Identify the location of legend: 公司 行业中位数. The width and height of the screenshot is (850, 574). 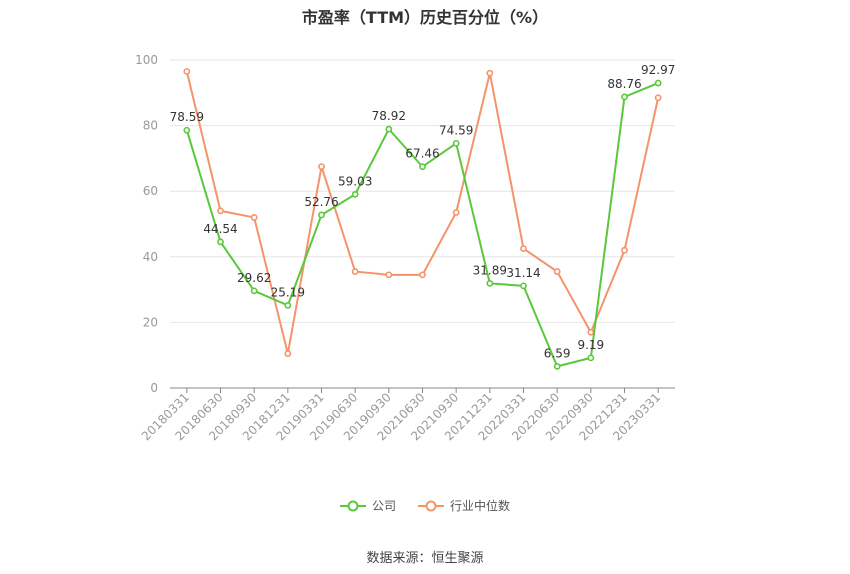
(425, 505).